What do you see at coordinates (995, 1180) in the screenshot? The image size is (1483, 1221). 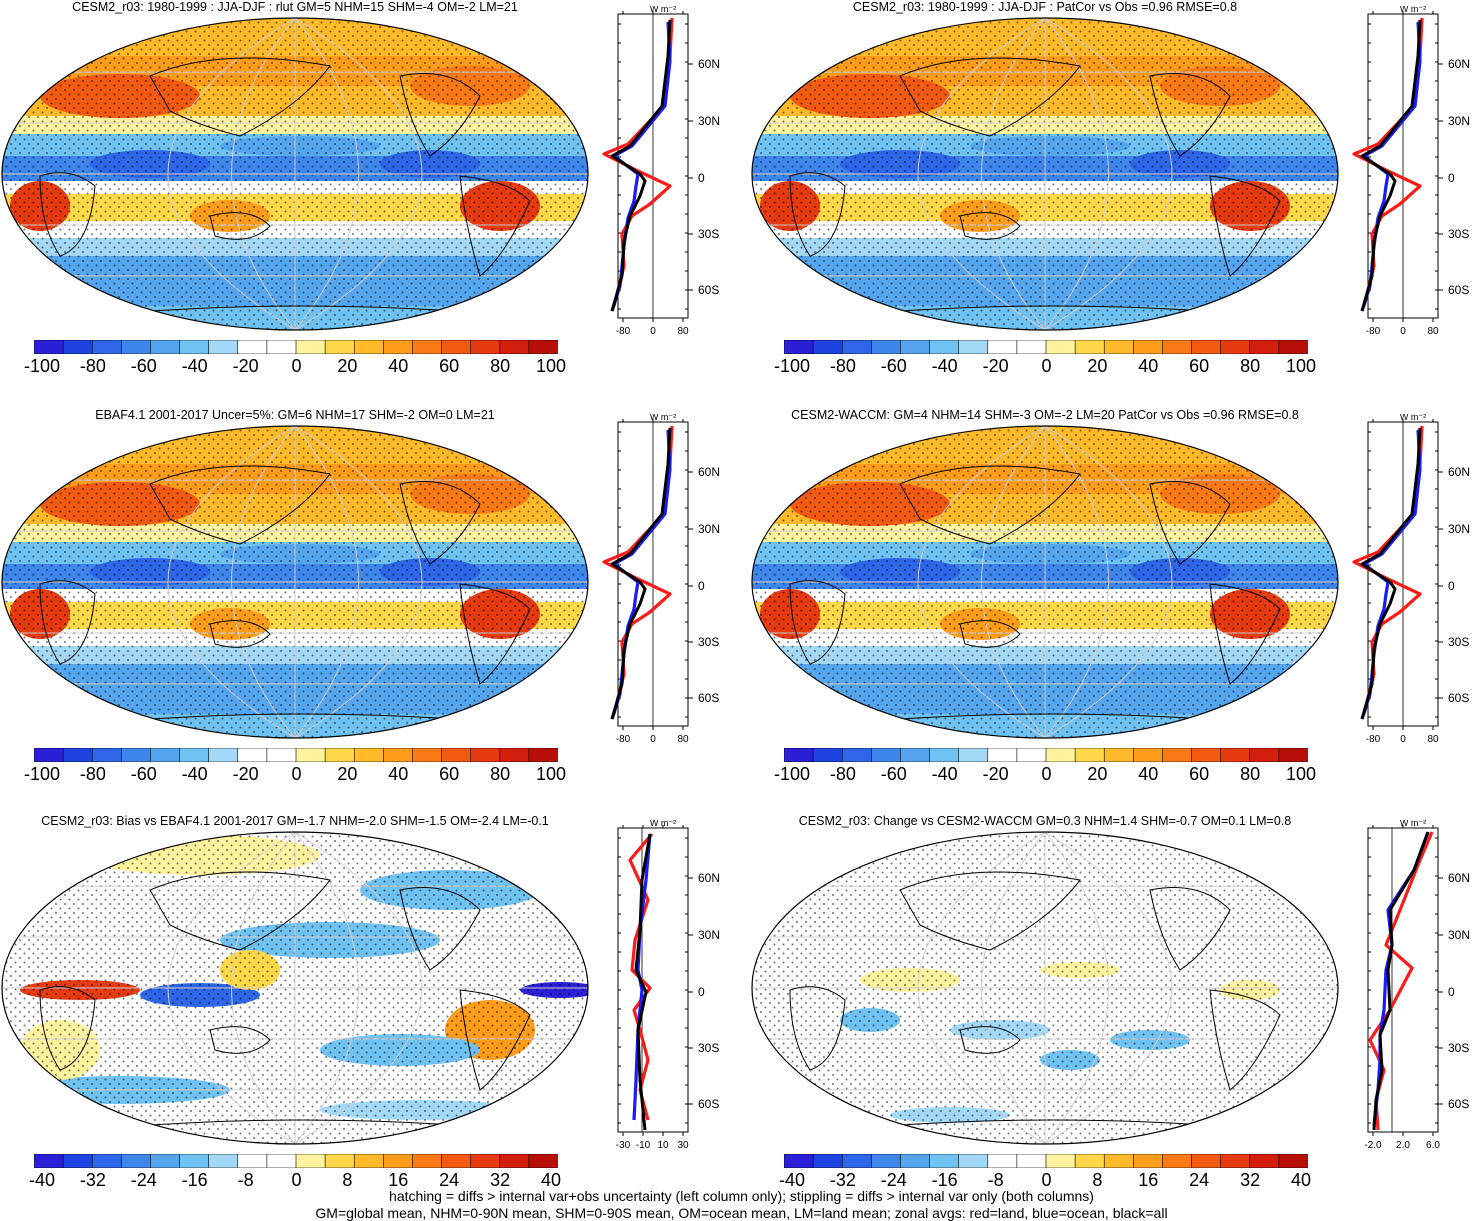 I see `colorbar-tick-label: -8` at bounding box center [995, 1180].